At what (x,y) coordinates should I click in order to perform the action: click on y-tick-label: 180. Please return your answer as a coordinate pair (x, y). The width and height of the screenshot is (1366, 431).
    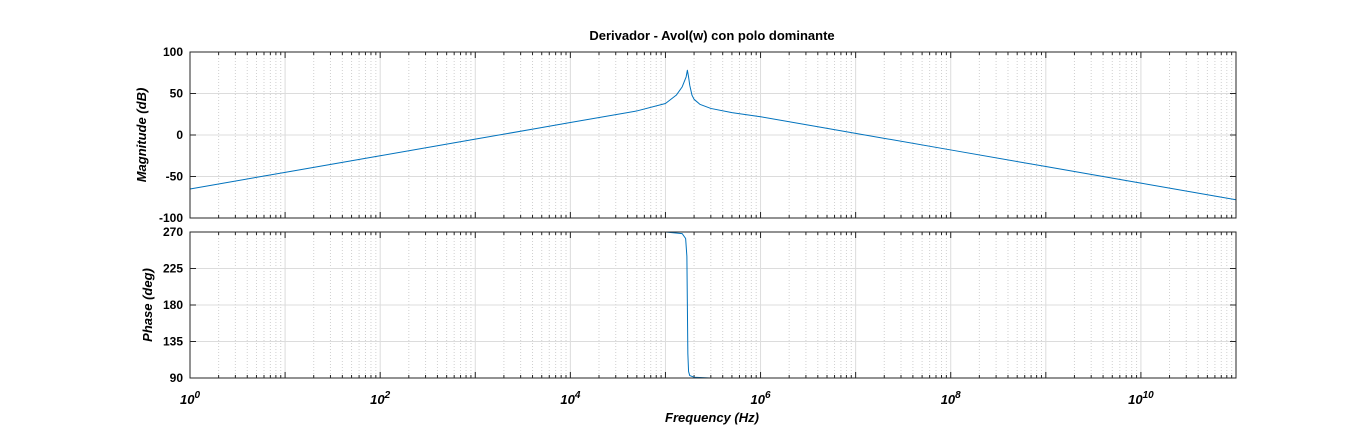
    Looking at the image, I should click on (173, 305).